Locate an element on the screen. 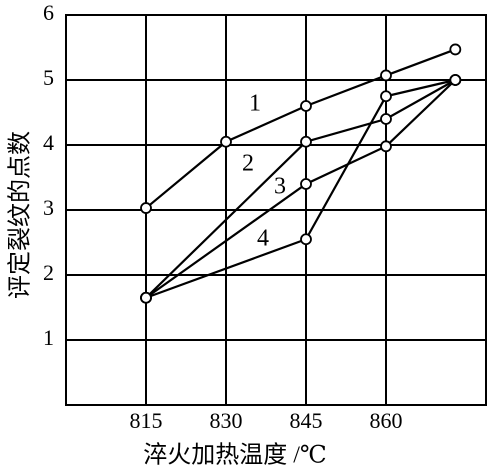 Image resolution: width=489 pixels, height=474 pixels. series-label: 3 is located at coordinates (280, 187).